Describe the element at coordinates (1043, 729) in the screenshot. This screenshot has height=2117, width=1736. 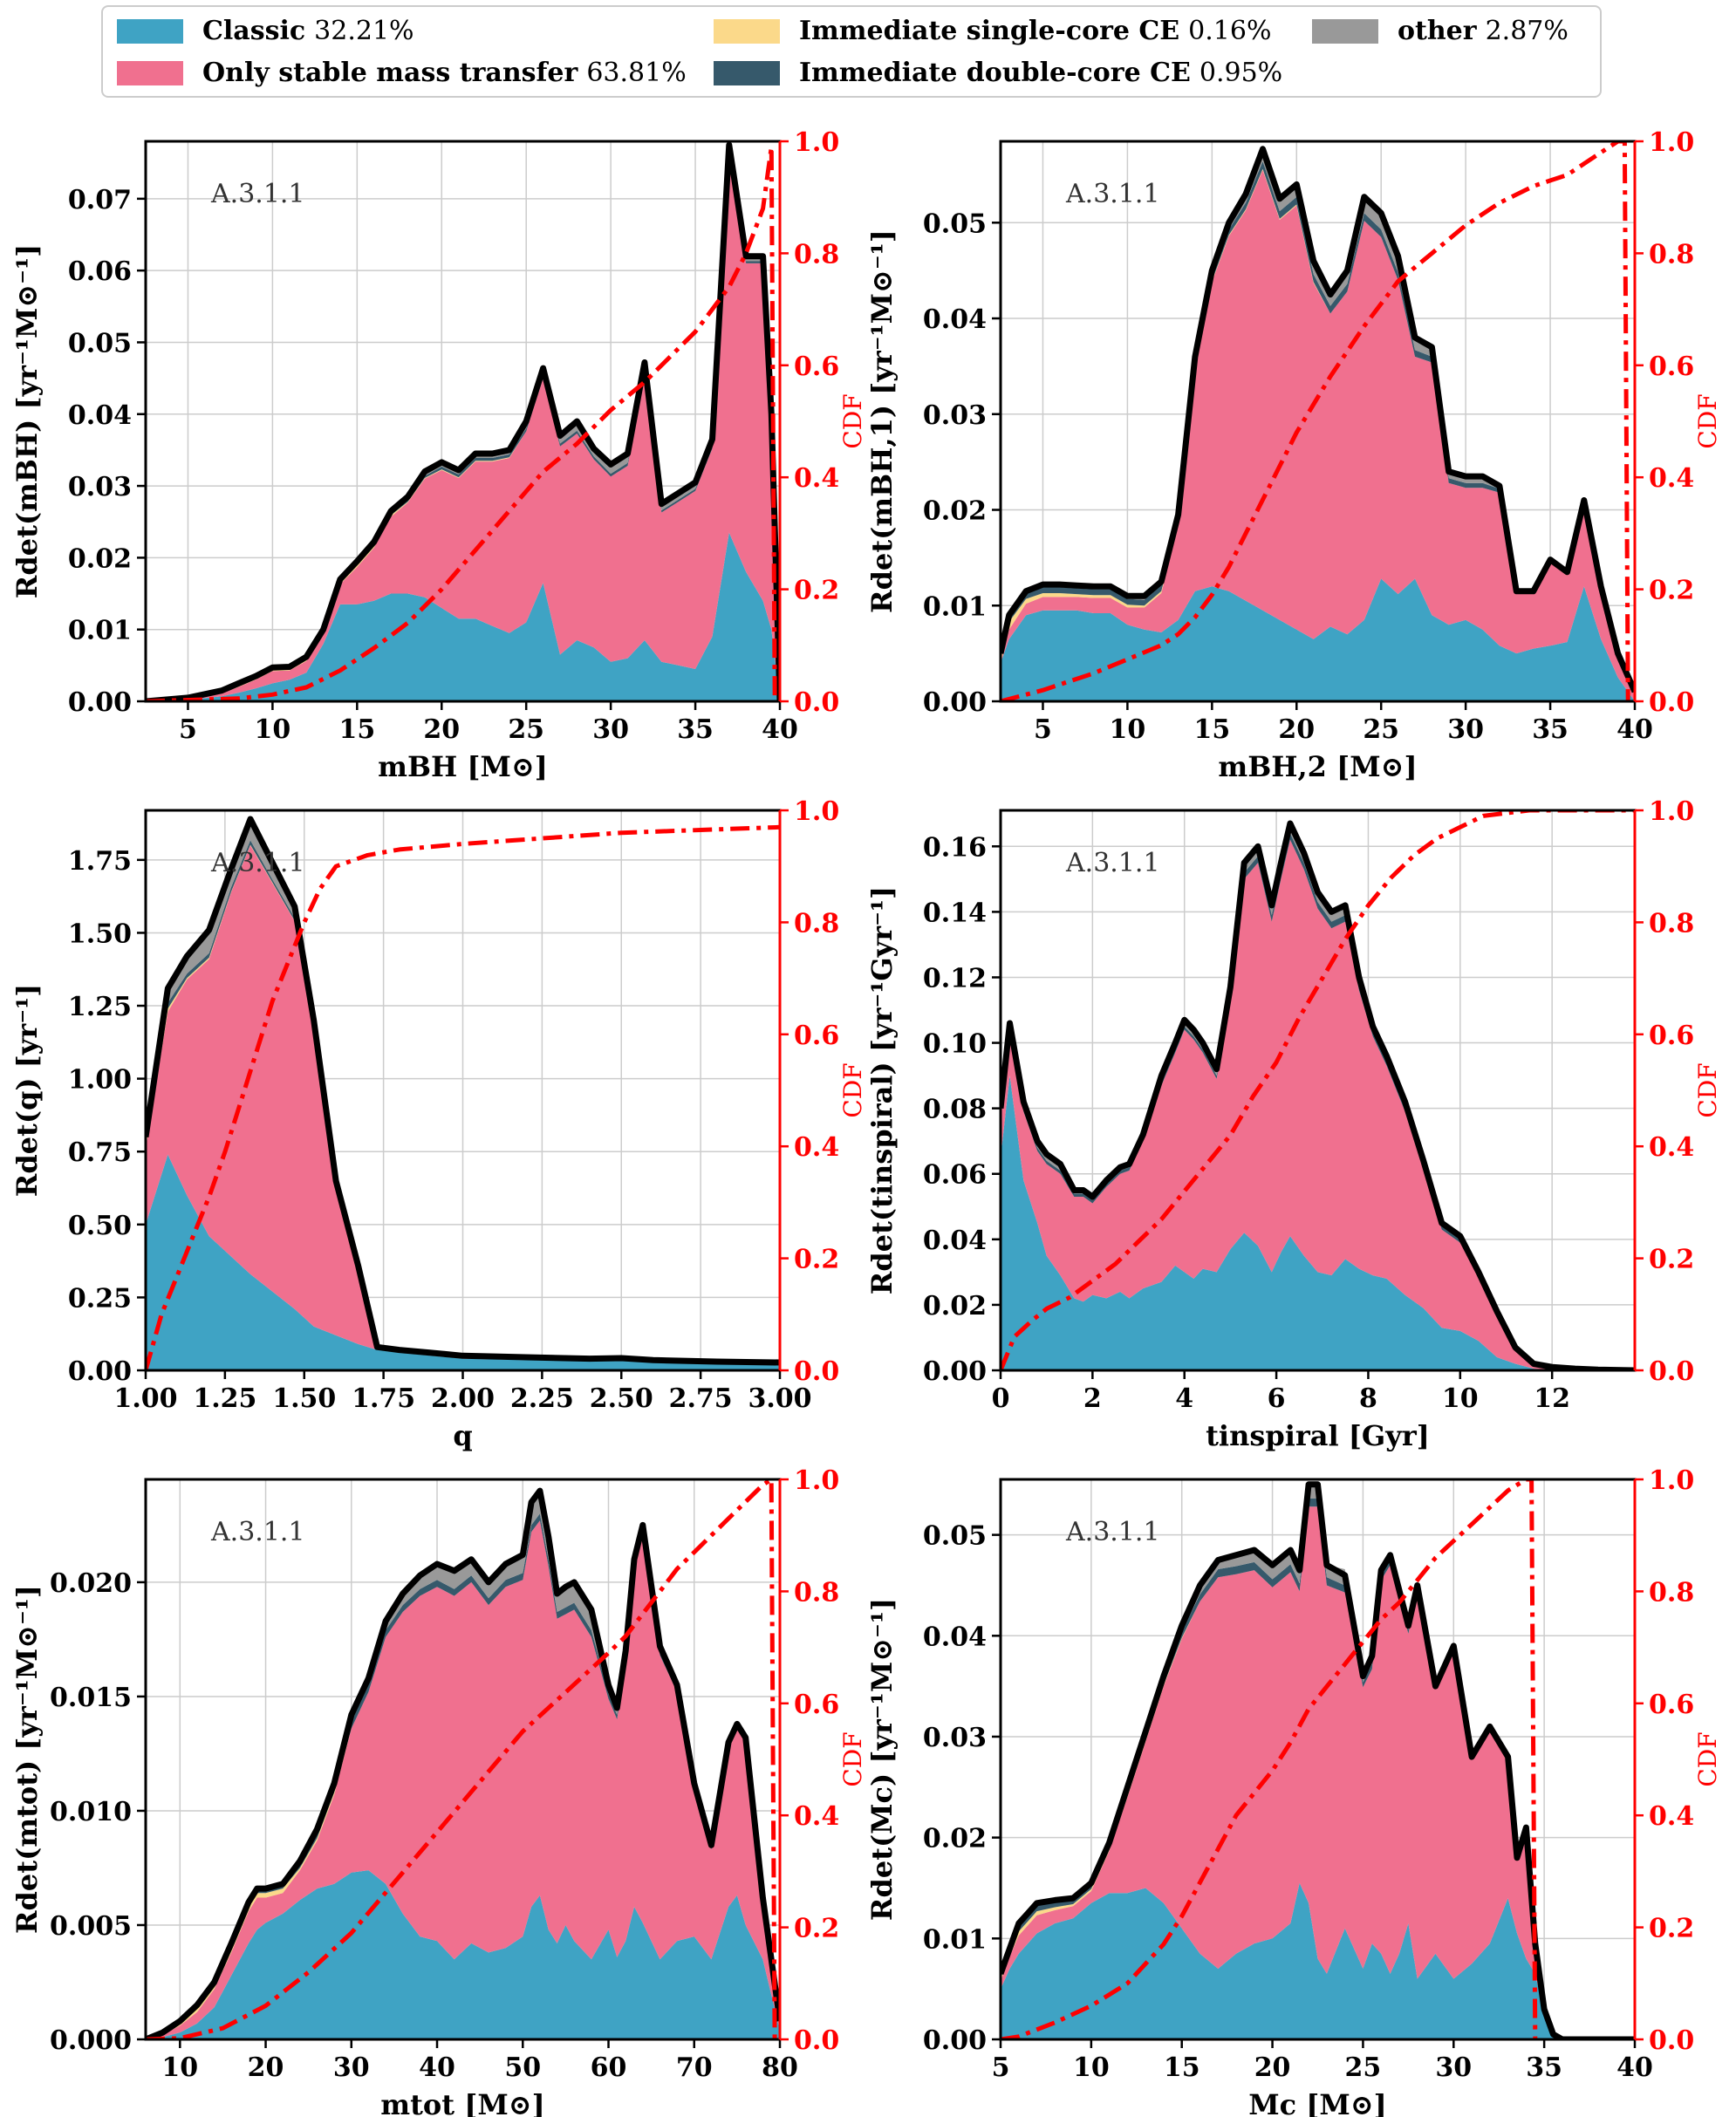
I see `x-tick-label: 5` at that location.